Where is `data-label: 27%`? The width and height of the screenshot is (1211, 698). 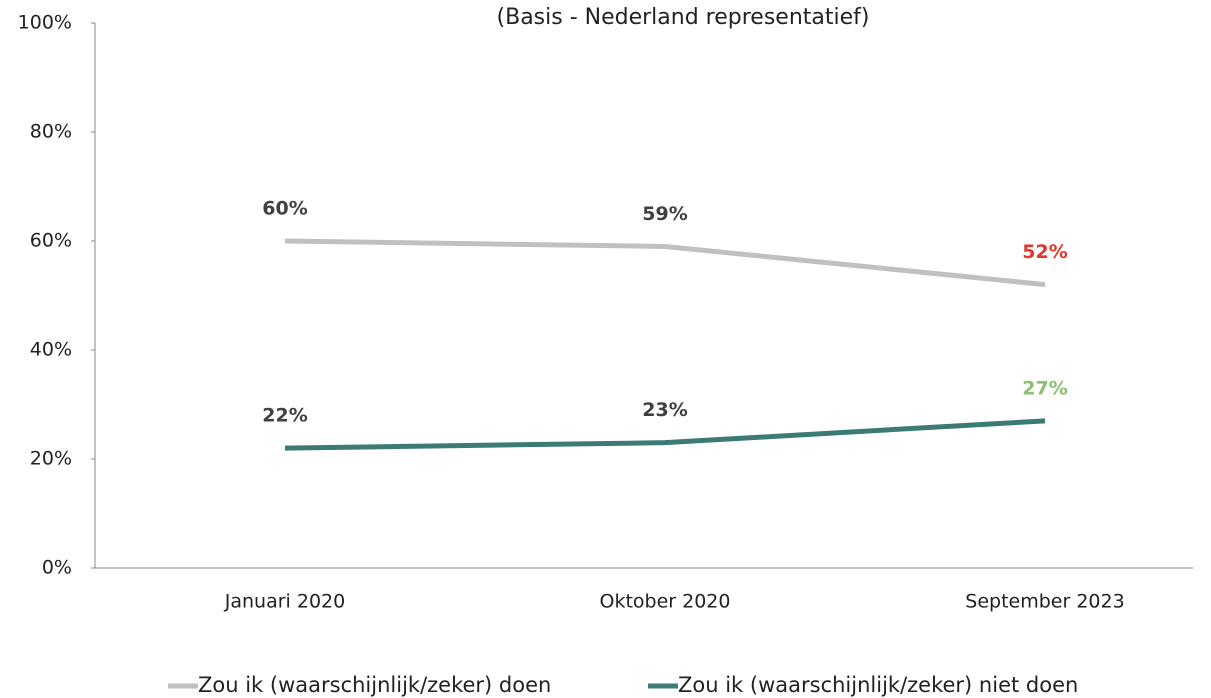
data-label: 27% is located at coordinates (1044, 388).